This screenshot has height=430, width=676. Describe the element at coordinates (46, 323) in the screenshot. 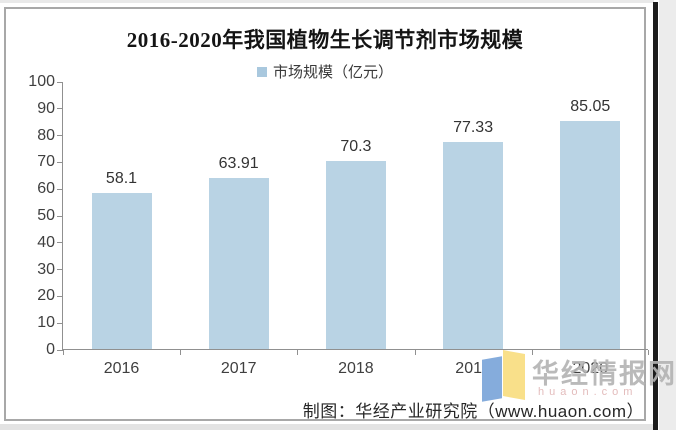

I see `y-tick-label: 10` at that location.